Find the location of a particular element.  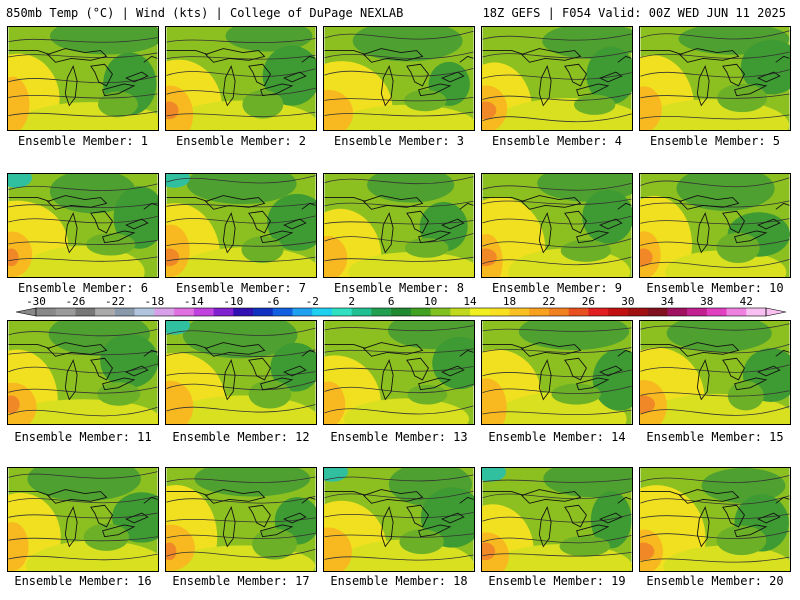

ensemble-member-label: Ensemble Member: 3 is located at coordinates (399, 141).